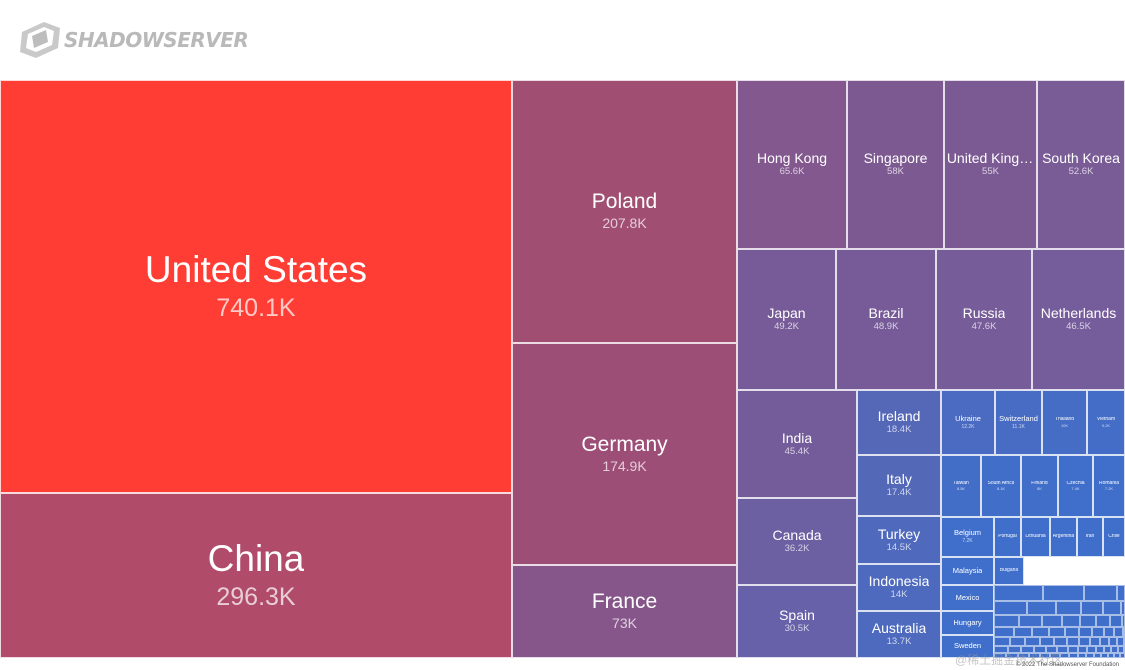 This screenshot has width=1125, height=670. Describe the element at coordinates (899, 634) in the screenshot. I see `treemap-cell: Australia 13.7K` at that location.